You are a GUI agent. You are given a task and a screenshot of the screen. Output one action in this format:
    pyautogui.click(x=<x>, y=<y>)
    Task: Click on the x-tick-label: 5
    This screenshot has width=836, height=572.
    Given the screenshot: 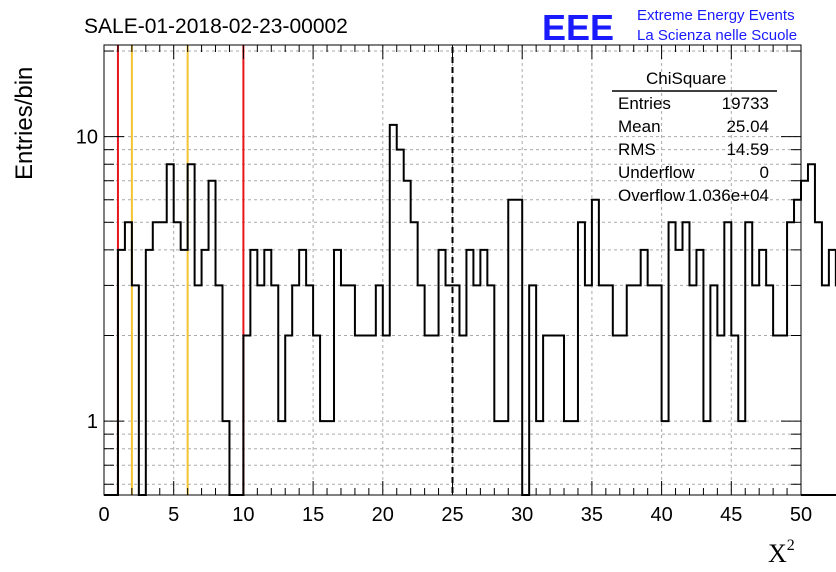 What is the action you would take?
    pyautogui.click(x=173, y=515)
    